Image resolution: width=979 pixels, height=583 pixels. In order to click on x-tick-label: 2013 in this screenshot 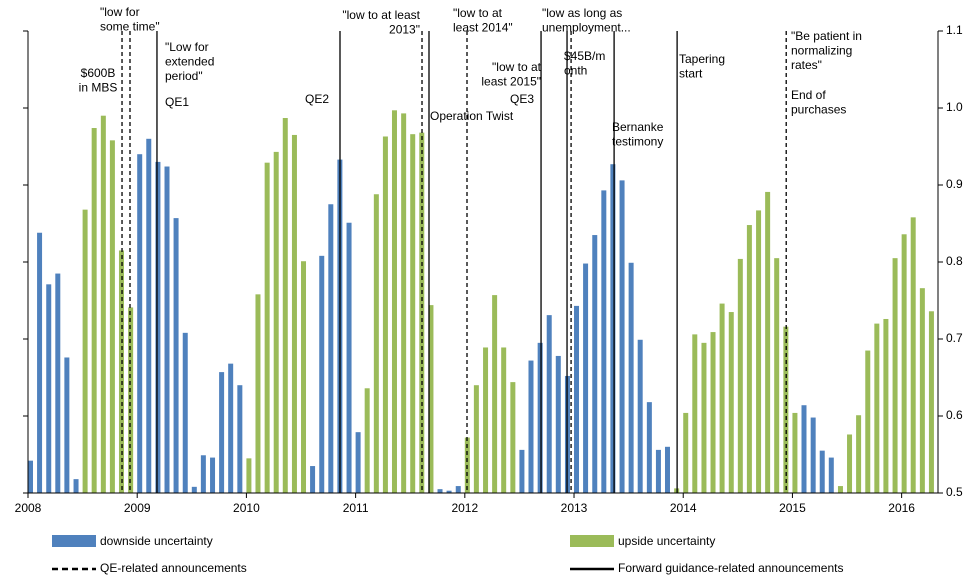, I will do `click(574, 508)`.